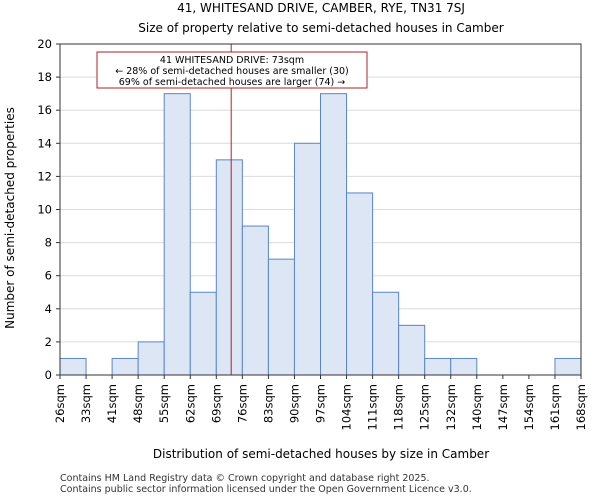 The height and width of the screenshot is (500, 600). I want to click on x-tick-label: 125sqm, so click(425, 407).